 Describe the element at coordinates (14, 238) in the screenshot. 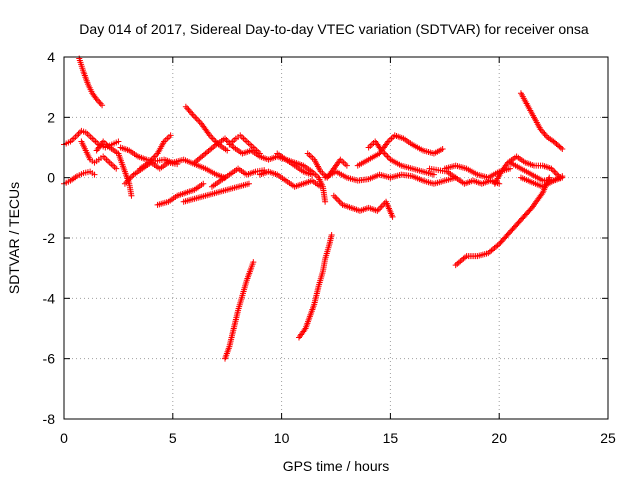

I see `y-axis-label: SDTVAR / TECUs` at that location.